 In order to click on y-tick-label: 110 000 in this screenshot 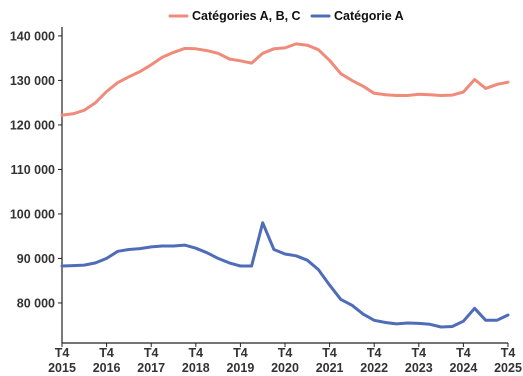, I will do `click(33, 170)`.